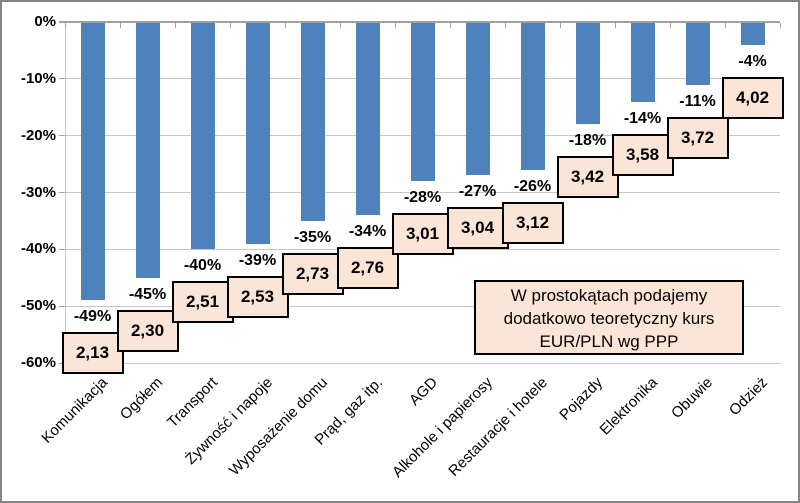 Image resolution: width=800 pixels, height=503 pixels. Describe the element at coordinates (609, 341) in the screenshot. I see `annotation-line: EUR/PLN wg PPP` at that location.